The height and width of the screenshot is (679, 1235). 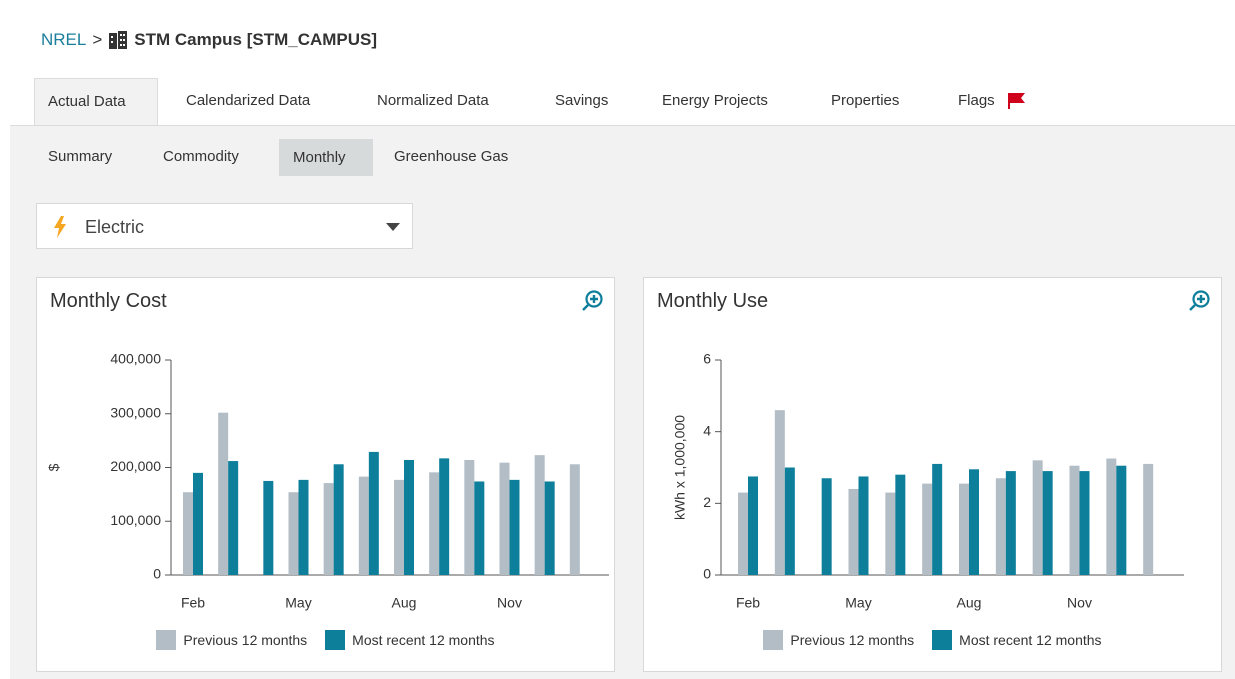 What do you see at coordinates (326, 157) in the screenshot?
I see `subtab: Monthly` at bounding box center [326, 157].